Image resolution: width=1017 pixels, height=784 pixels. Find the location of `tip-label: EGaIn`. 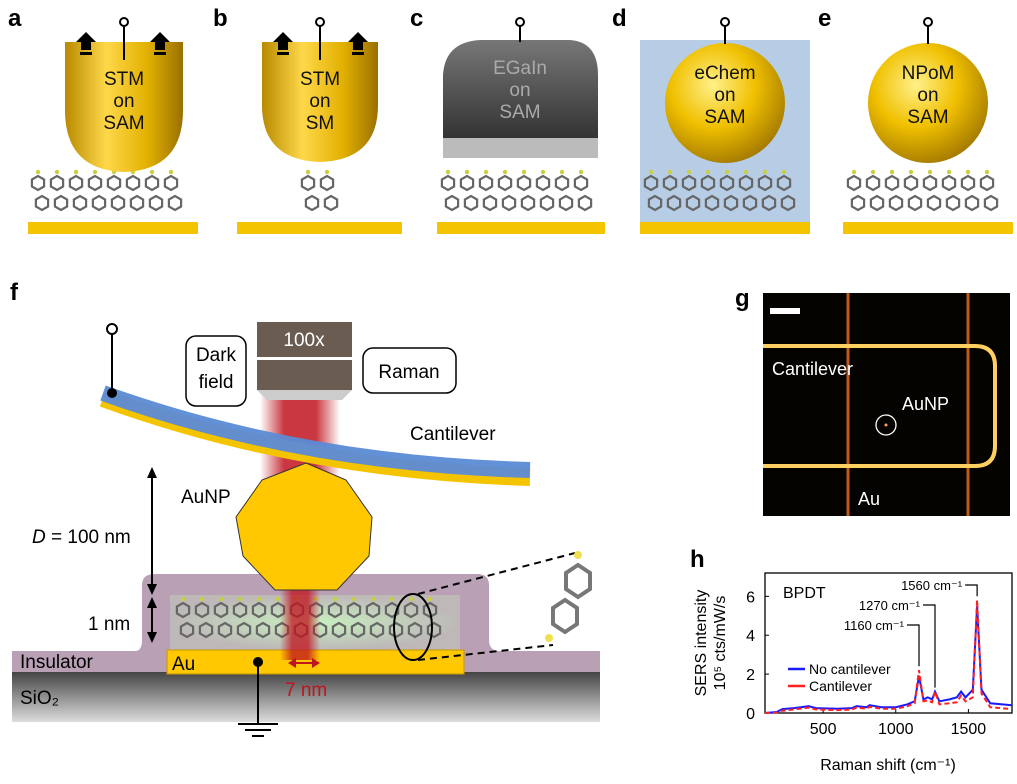

tip-label: EGaIn is located at coordinates (520, 68).